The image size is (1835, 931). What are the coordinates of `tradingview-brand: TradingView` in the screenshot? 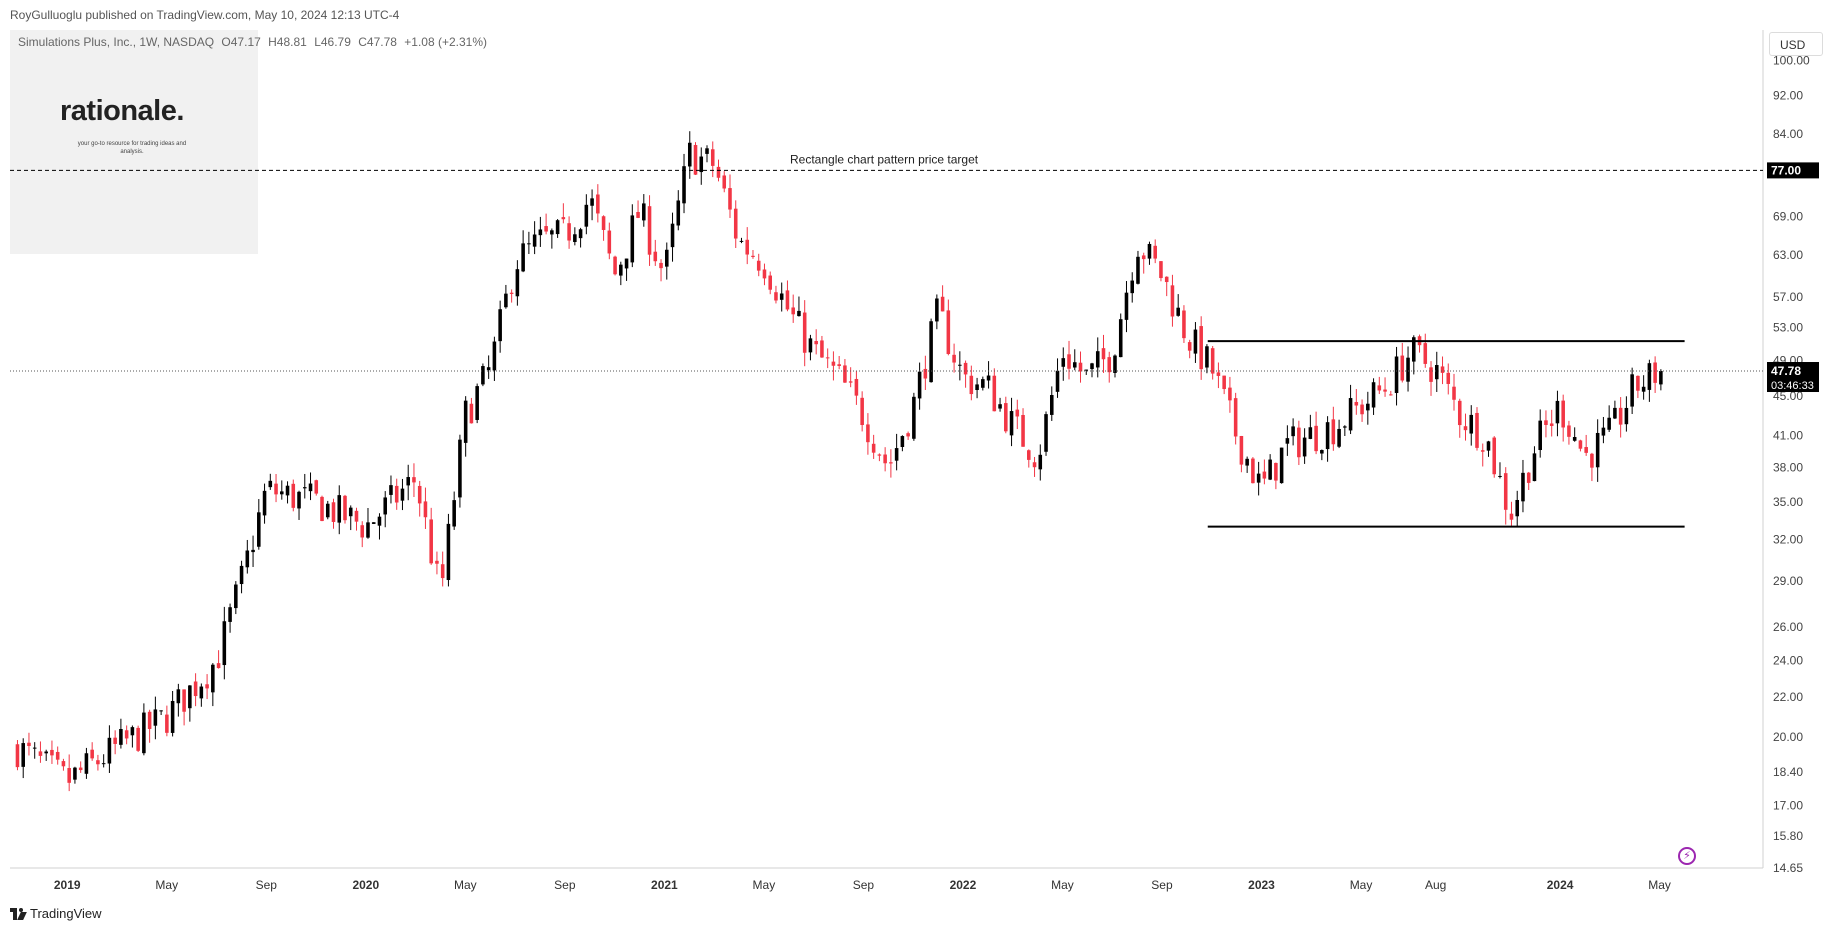 It's located at (56, 913).